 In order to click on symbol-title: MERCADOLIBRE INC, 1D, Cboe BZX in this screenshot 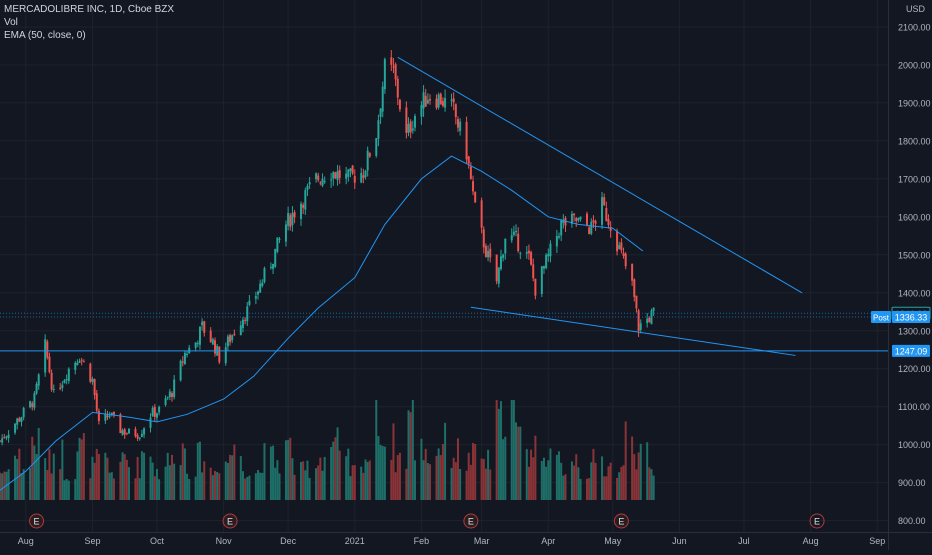, I will do `click(89, 9)`.